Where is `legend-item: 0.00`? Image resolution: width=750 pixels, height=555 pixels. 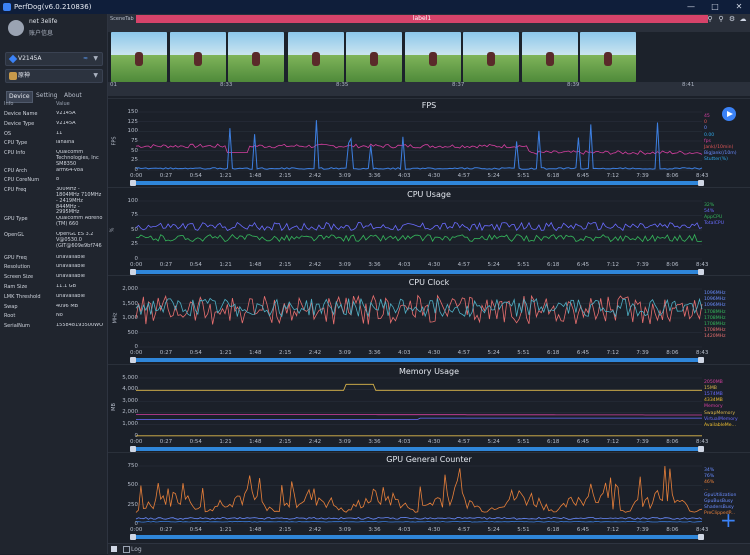 legend-item: 0.00 is located at coordinates (709, 135).